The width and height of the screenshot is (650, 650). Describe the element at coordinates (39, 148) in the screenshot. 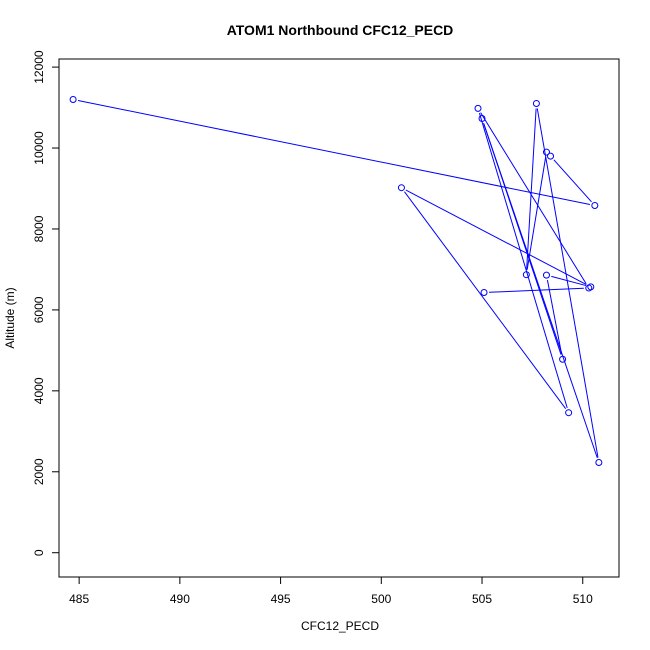

I see `y-tick-label: 10000` at that location.